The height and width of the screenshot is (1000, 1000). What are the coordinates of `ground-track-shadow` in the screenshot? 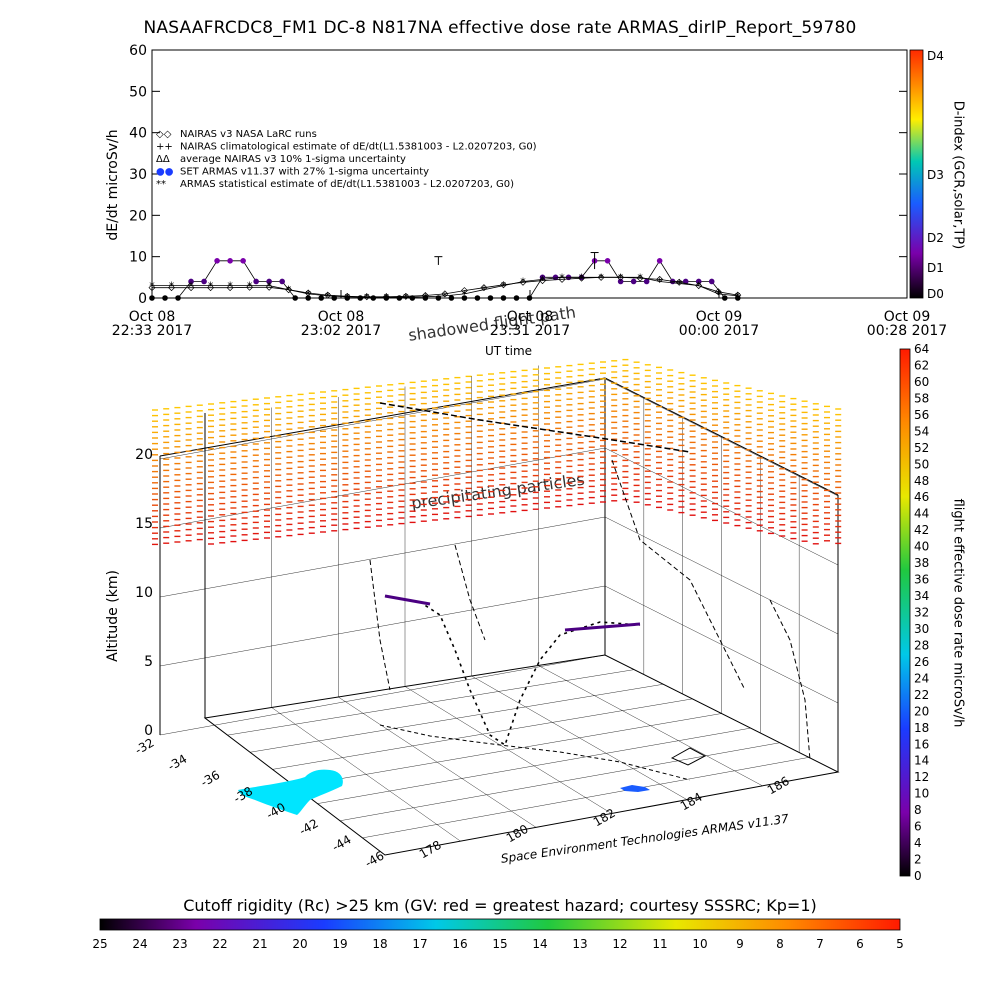 It's located at (535, 752).